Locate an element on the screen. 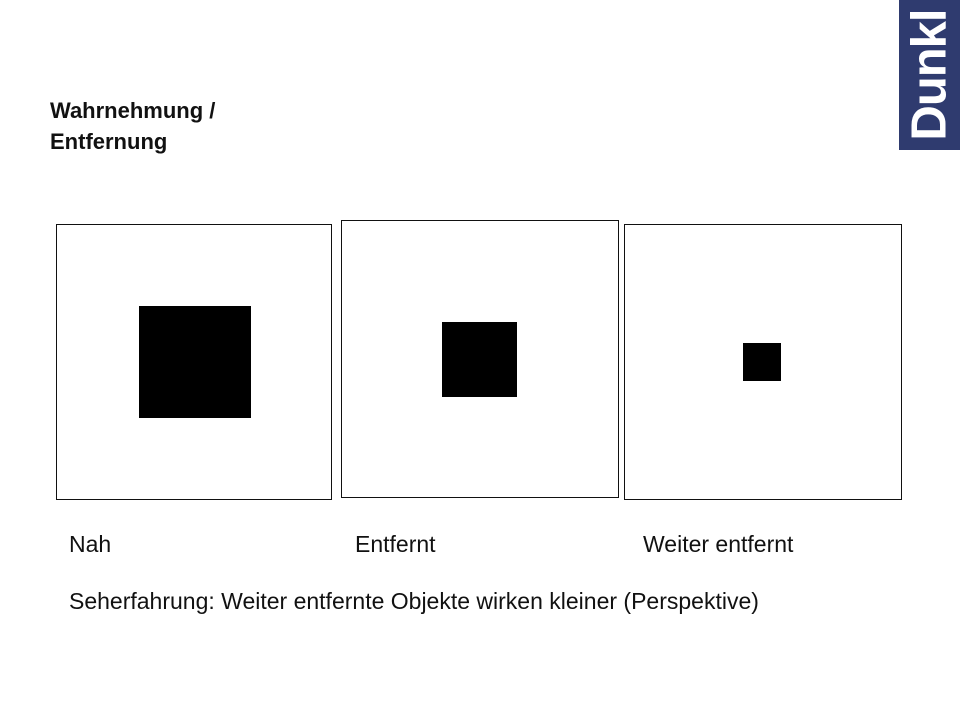 The image size is (960, 720). dunkl-logo: Dunkl is located at coordinates (929, 75).